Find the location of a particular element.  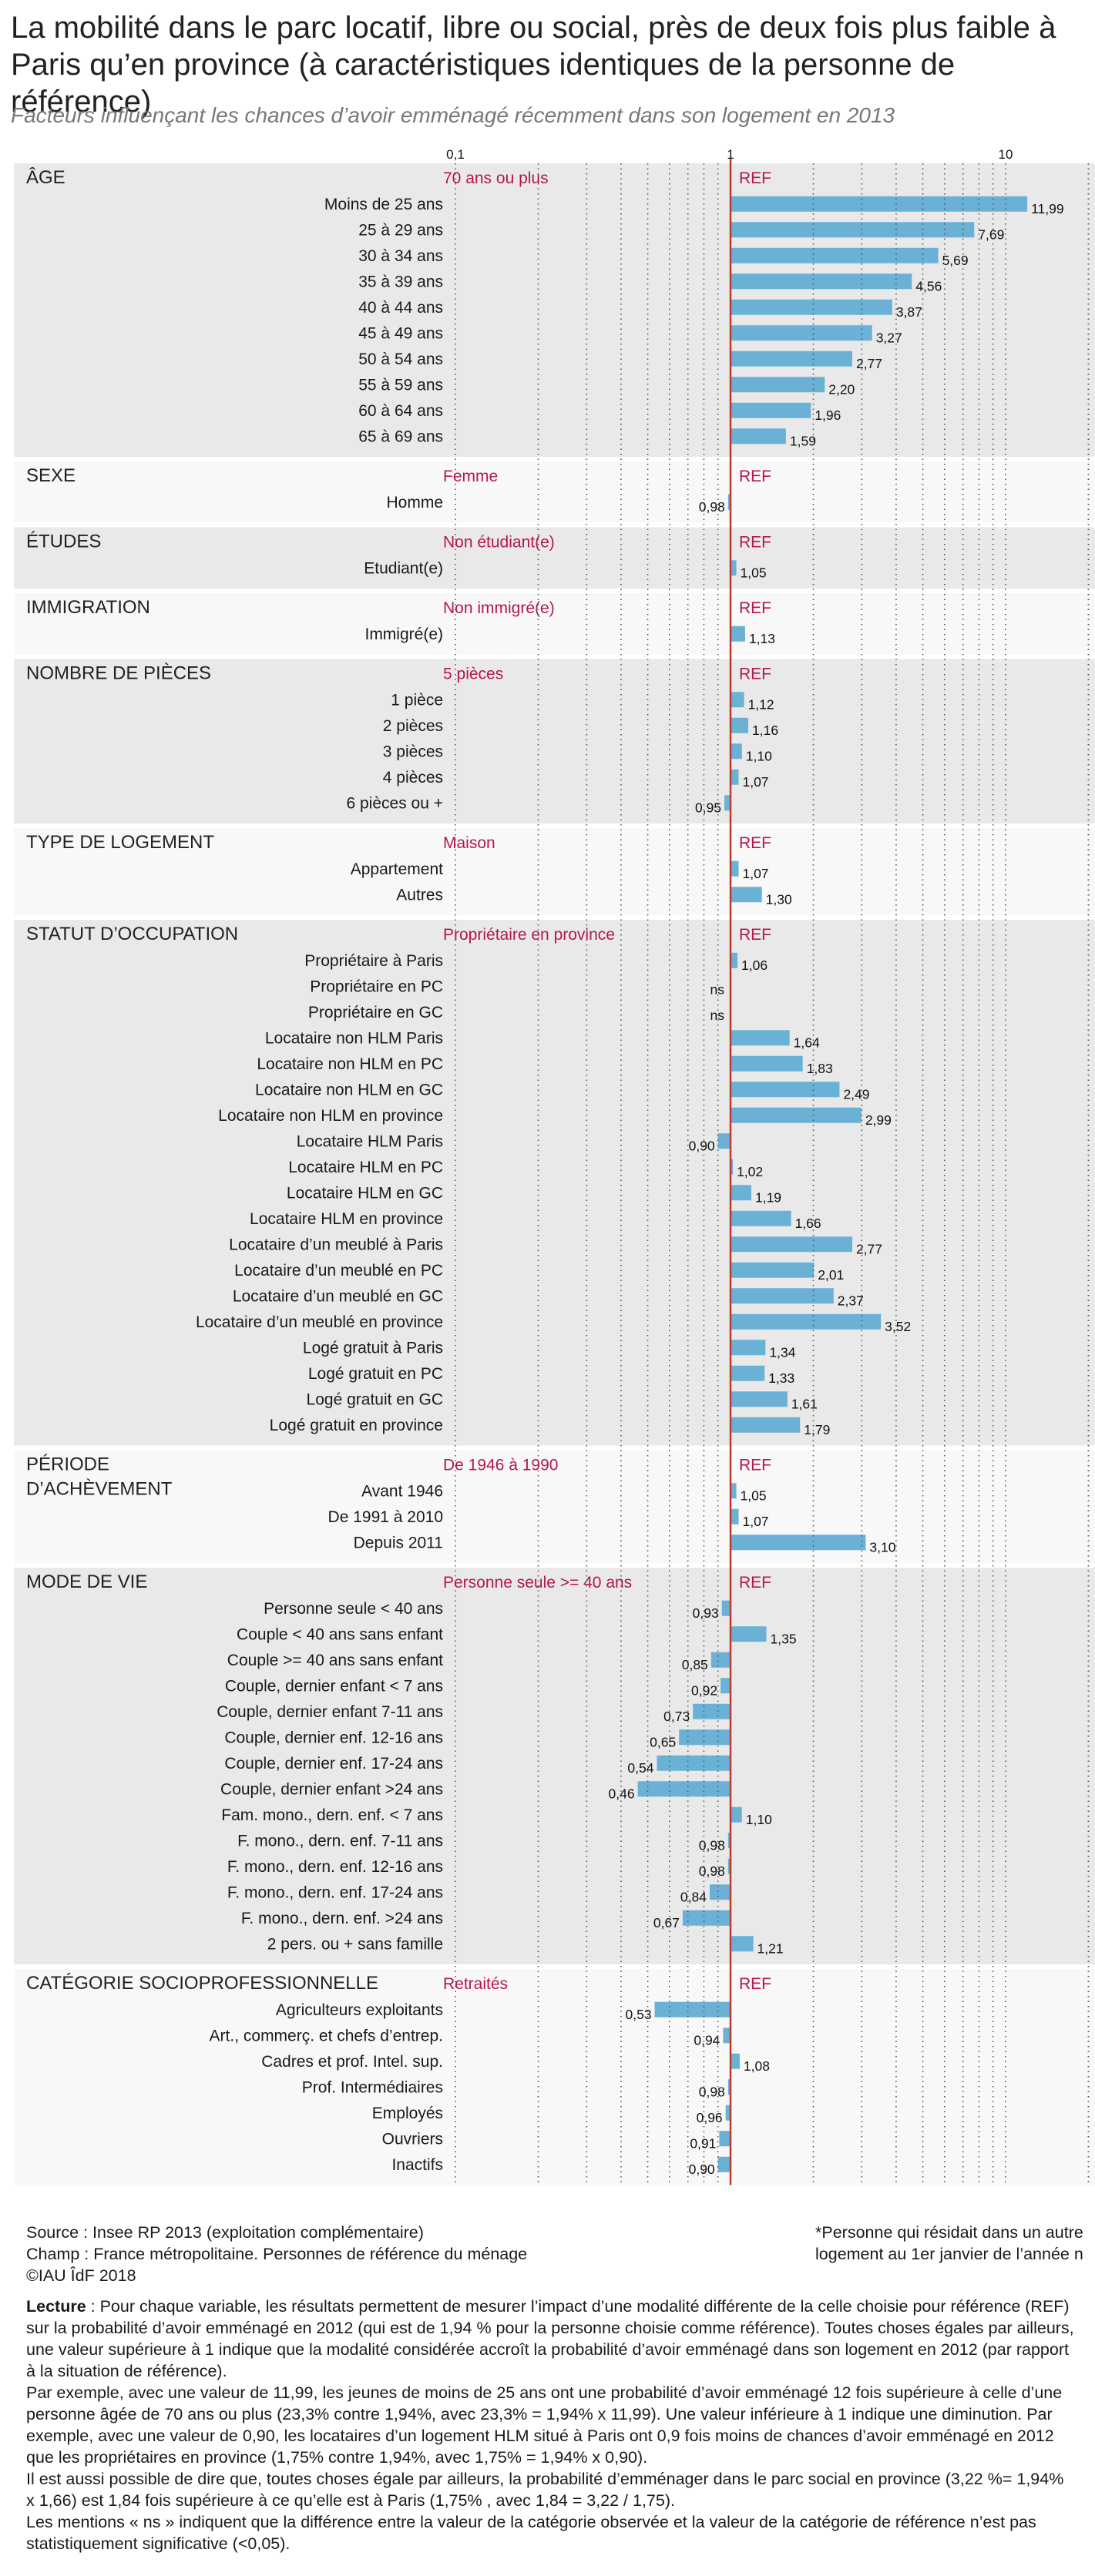

row-label: Locataire HLM en GC is located at coordinates (365, 1193).